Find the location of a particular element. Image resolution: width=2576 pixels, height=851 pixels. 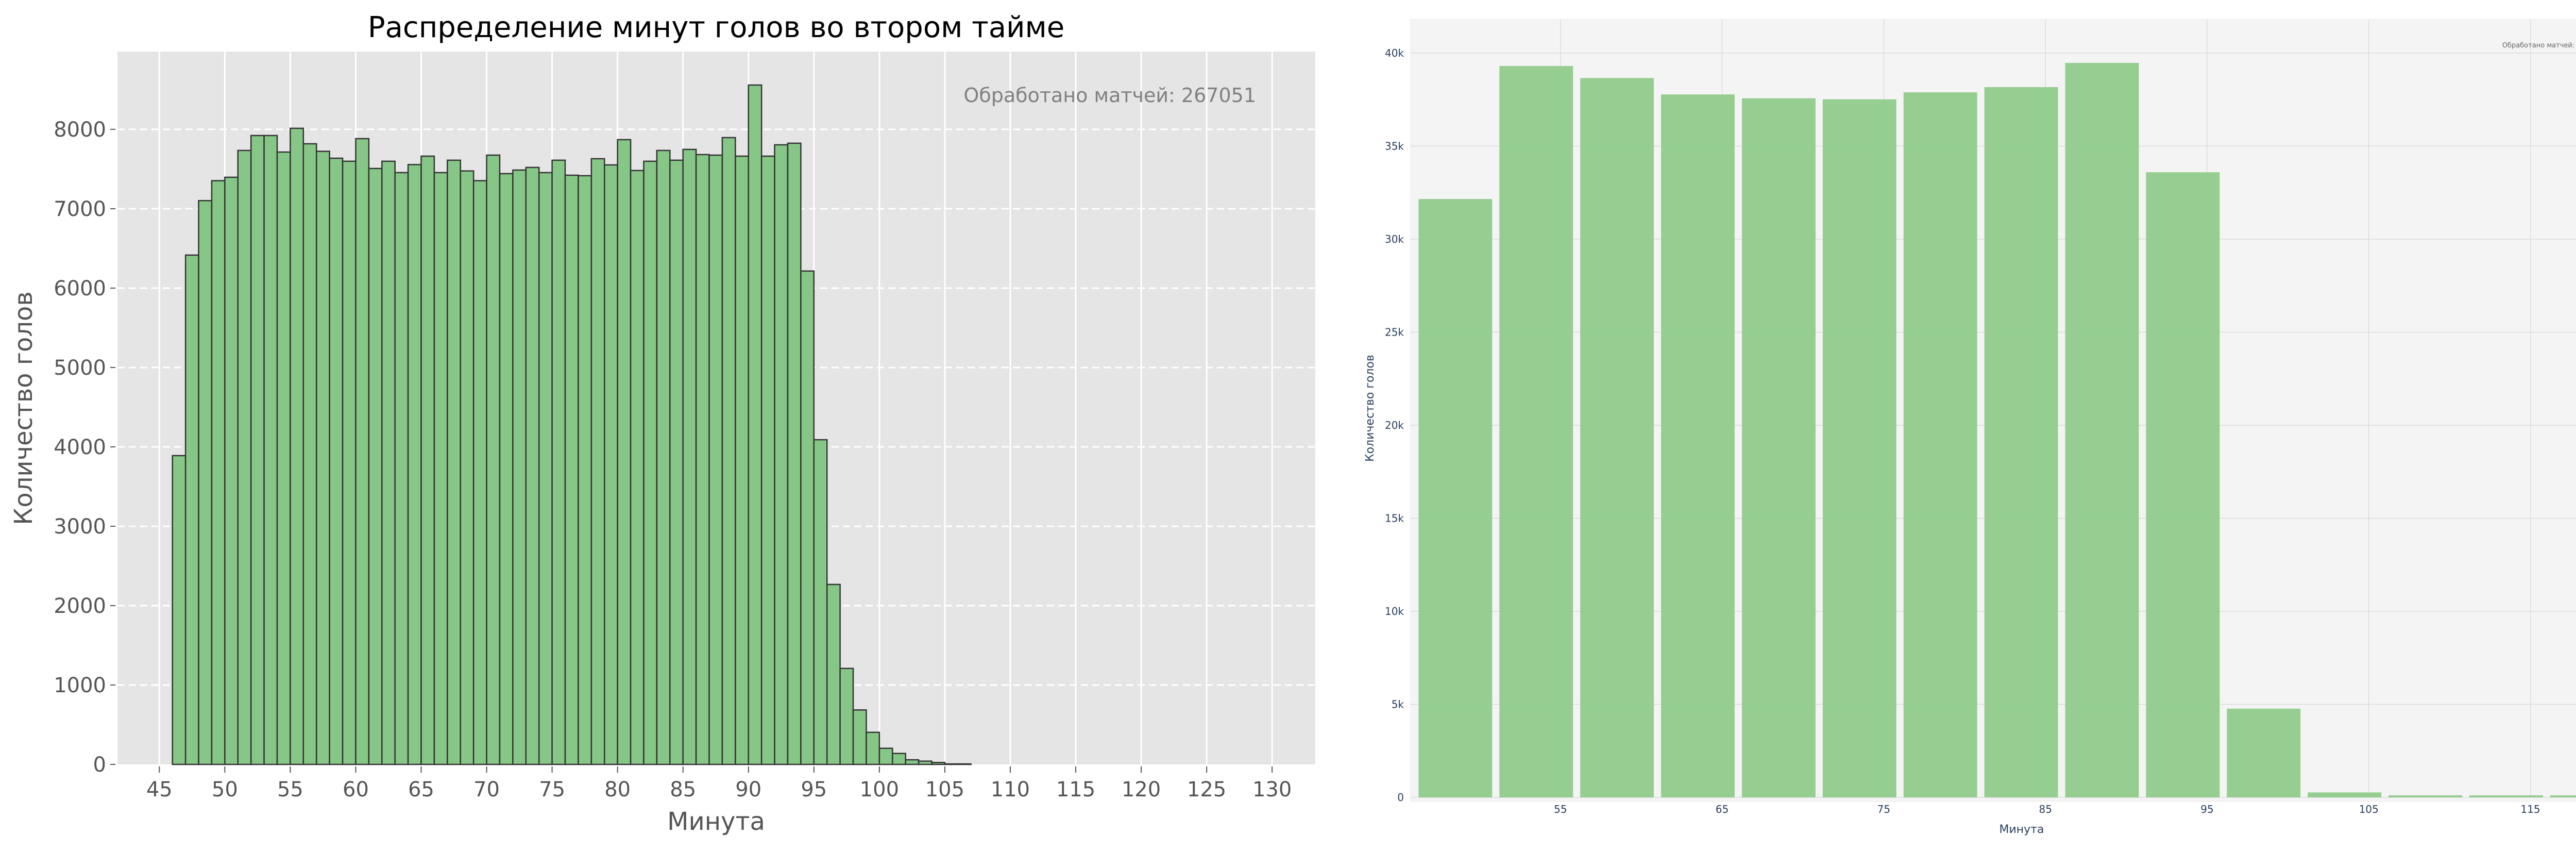

x-tick-label: 70 is located at coordinates (486, 790).